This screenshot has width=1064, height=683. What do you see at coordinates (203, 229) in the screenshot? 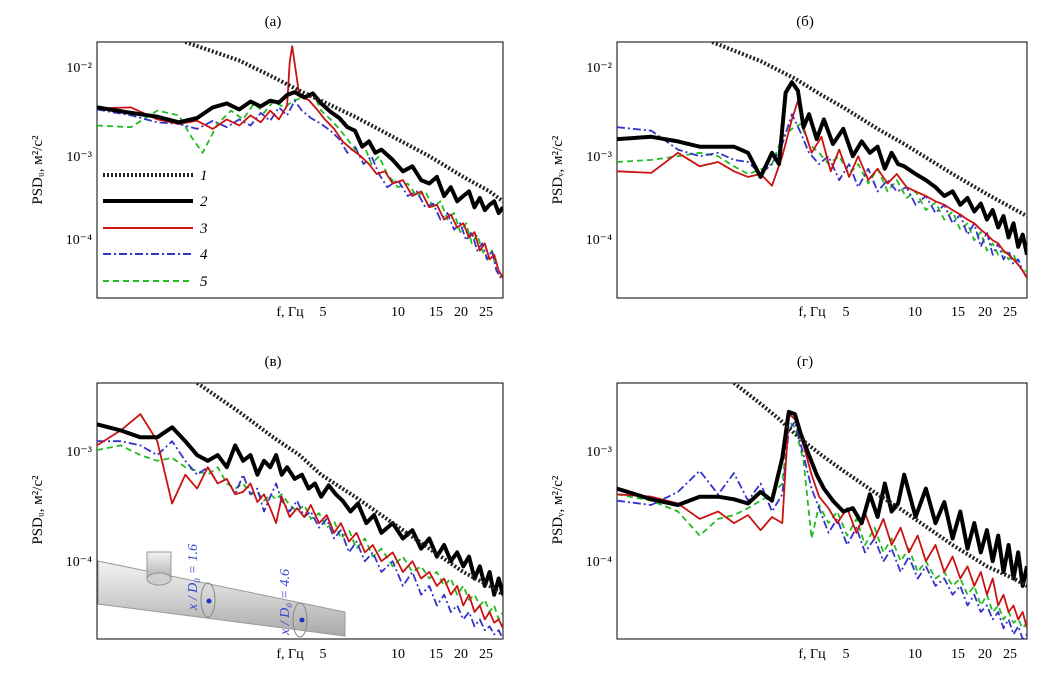
I see `legend-label-3: 3` at bounding box center [203, 229].